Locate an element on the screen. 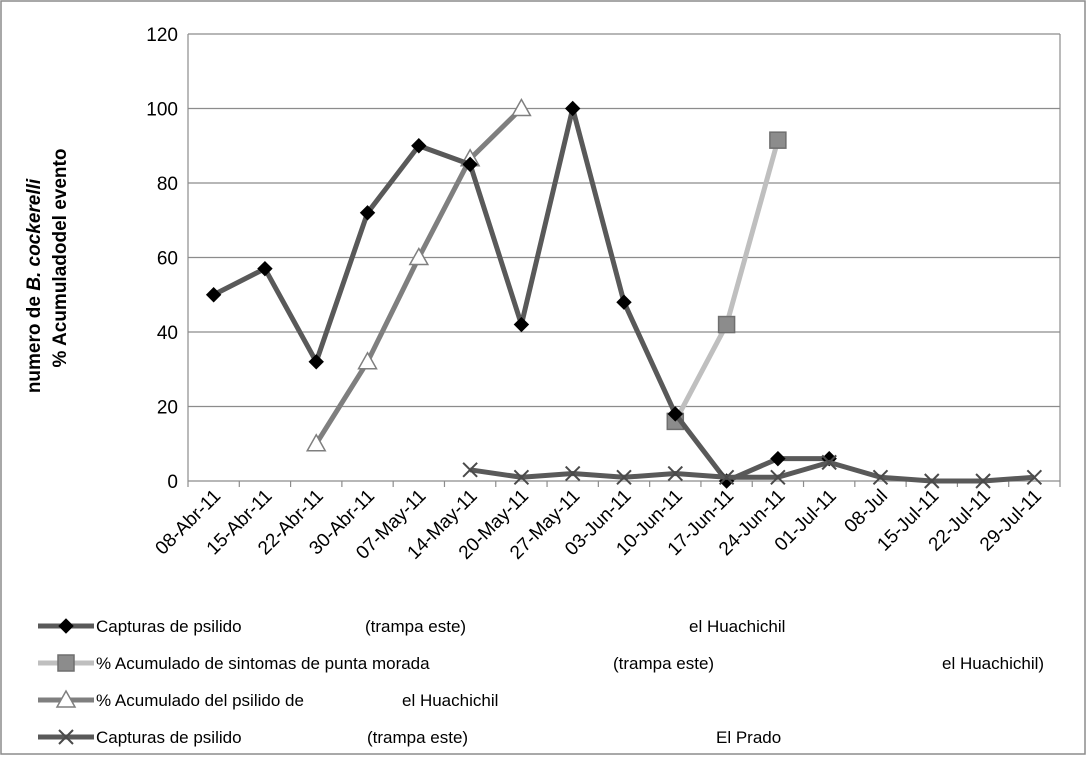 Image resolution: width=1087 pixels, height=761 pixels. legend-s2-text-a: % Acumulado de sintomas de punta morada is located at coordinates (263, 663).